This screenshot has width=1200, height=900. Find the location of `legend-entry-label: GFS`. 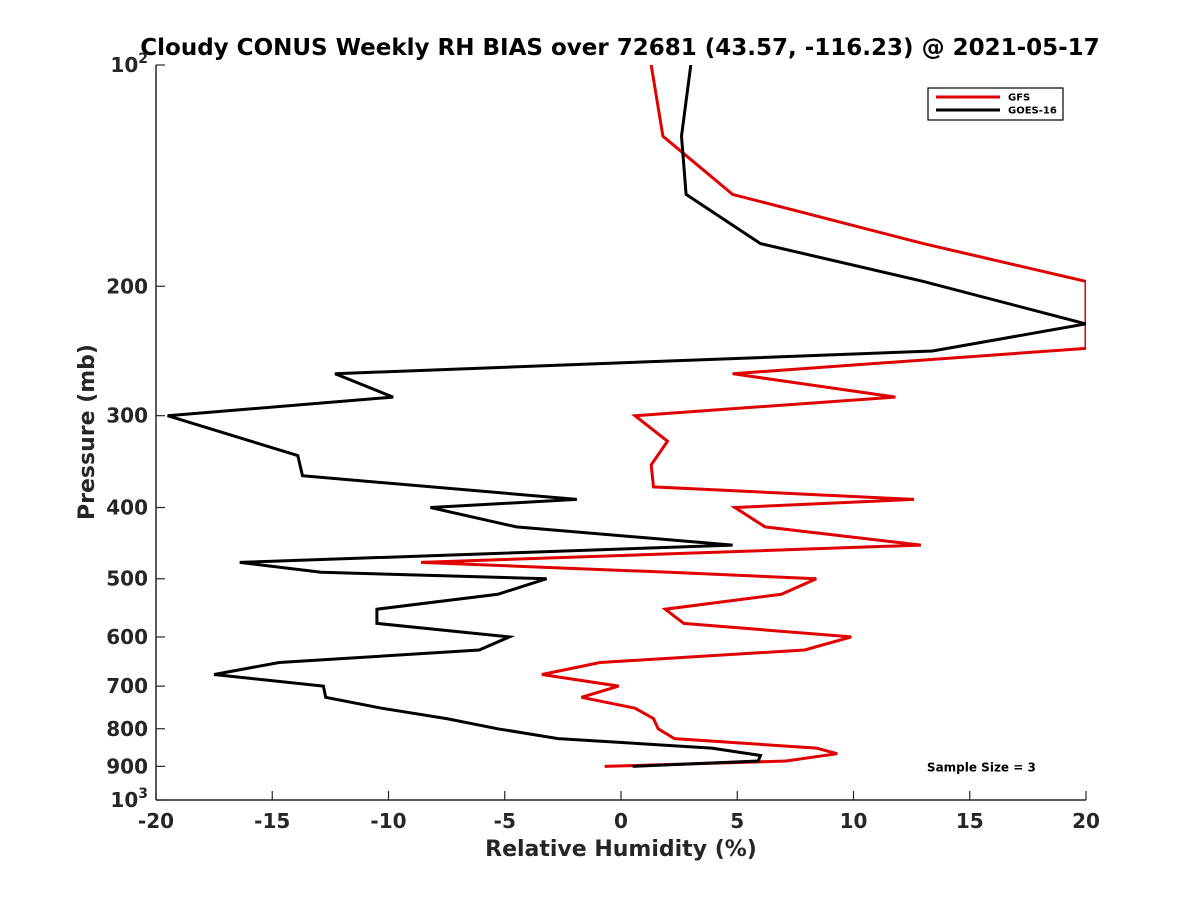

legend-entry-label: GFS is located at coordinates (1019, 98).